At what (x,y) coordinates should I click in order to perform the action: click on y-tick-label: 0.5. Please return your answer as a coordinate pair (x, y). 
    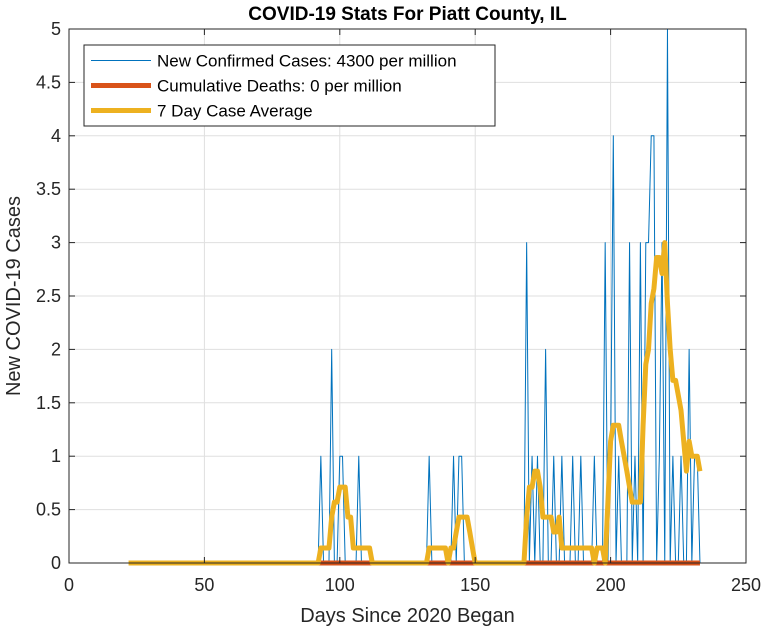
    Looking at the image, I should click on (48, 510).